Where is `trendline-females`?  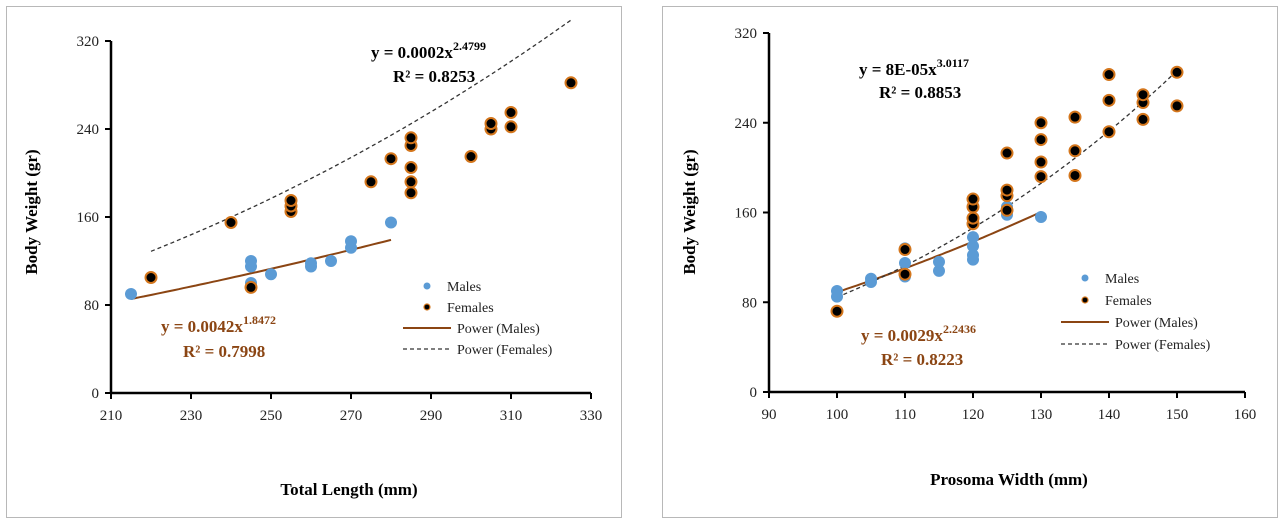
trendline-females is located at coordinates (361, 135).